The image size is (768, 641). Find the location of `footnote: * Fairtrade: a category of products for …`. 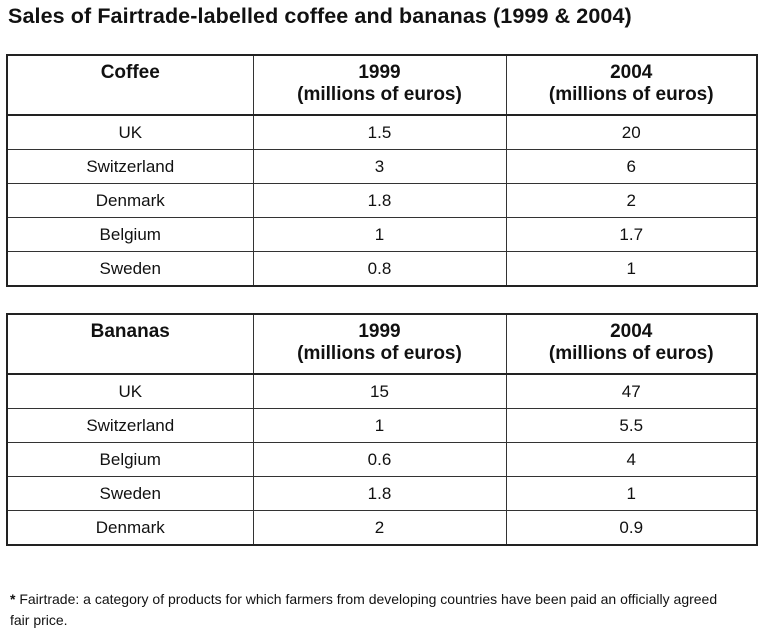

footnote: * Fairtrade: a category of products for … is located at coordinates (370, 610).